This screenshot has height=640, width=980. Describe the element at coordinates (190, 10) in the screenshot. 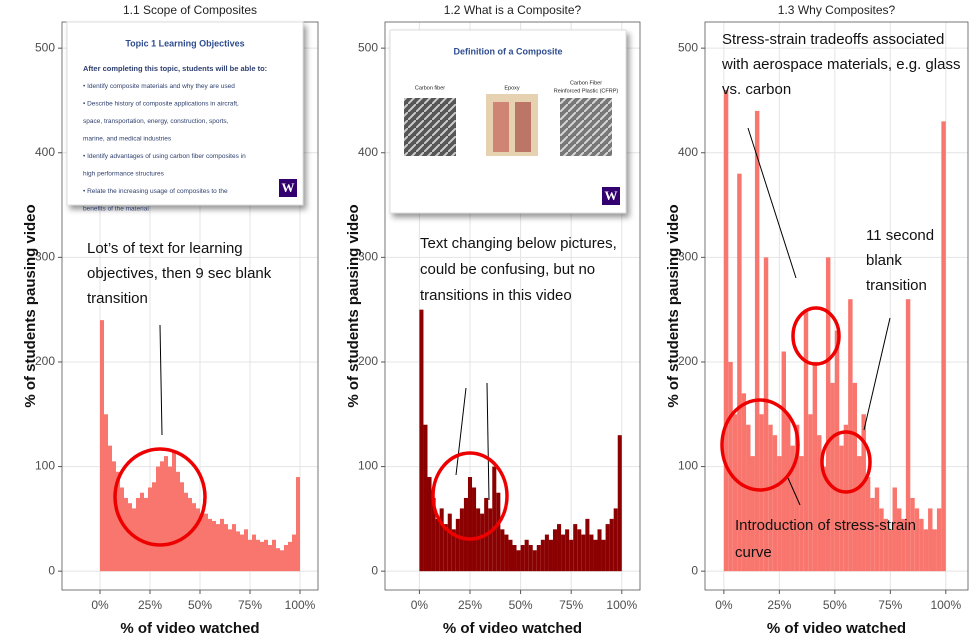

I see `panel-title: 1.1 Scope of Composites` at that location.